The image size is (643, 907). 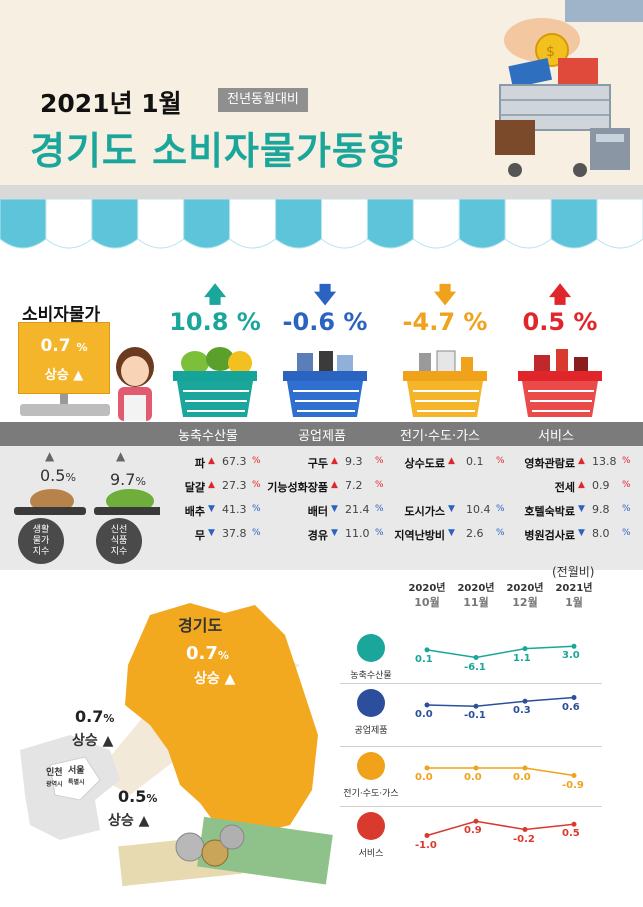 I want to click on incheon-unit: %, so click(x=109, y=718).